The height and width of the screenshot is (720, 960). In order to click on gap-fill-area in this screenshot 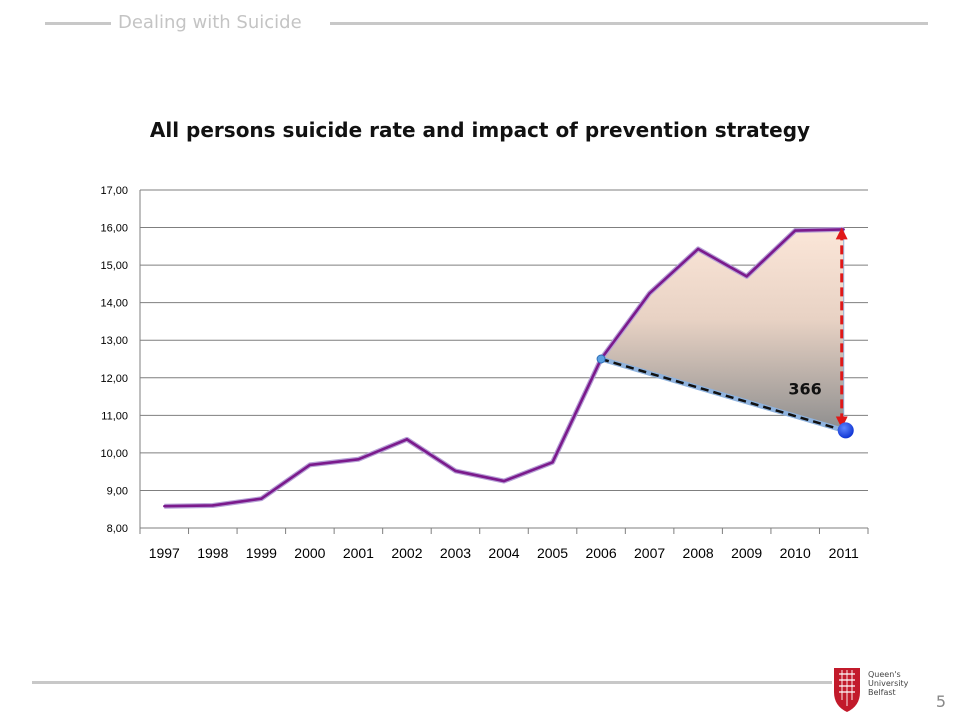, I will do `click(722, 330)`.